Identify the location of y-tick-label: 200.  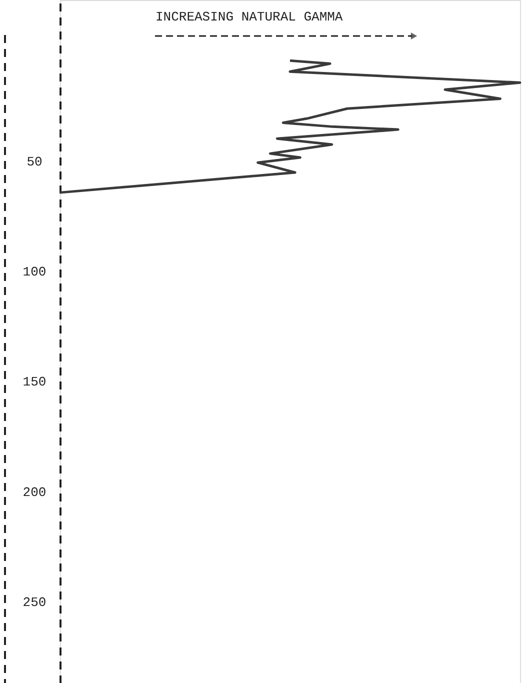
(34, 492).